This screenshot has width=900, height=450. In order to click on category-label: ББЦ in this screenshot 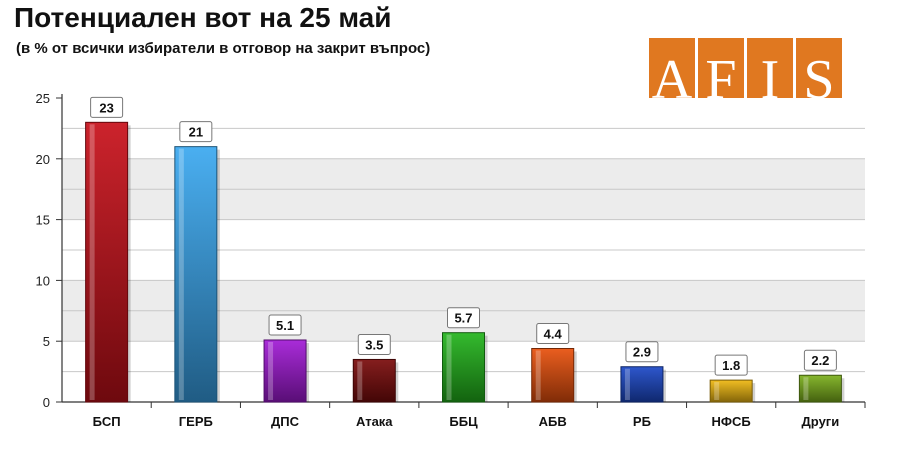, I will do `click(463, 421)`.